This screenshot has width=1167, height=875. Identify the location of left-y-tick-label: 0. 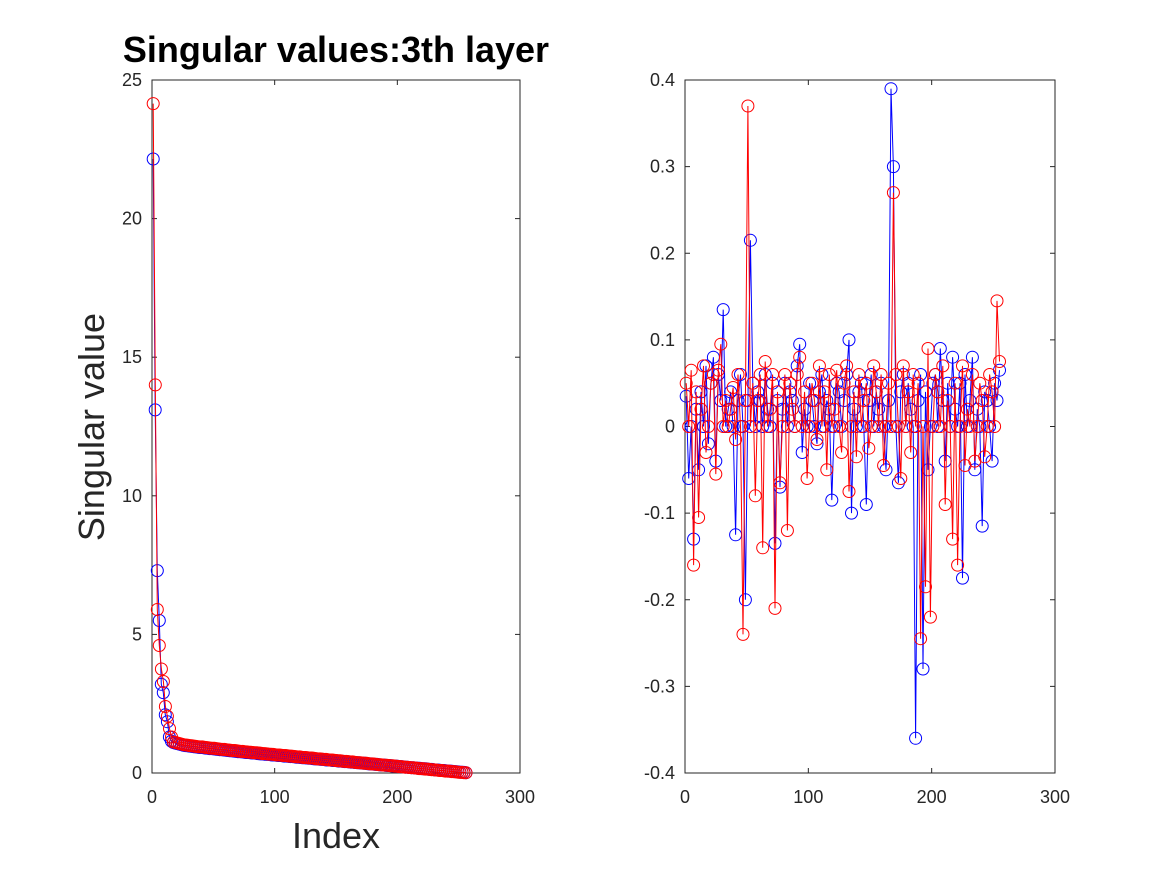
(137, 773).